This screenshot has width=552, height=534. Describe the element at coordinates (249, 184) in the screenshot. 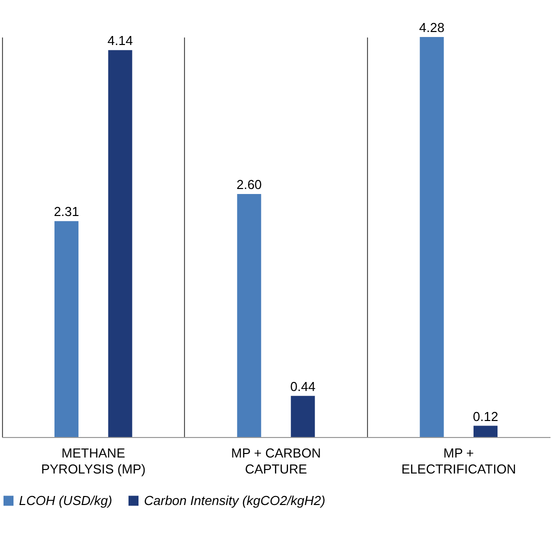

I see `data-label: 2.60` at that location.